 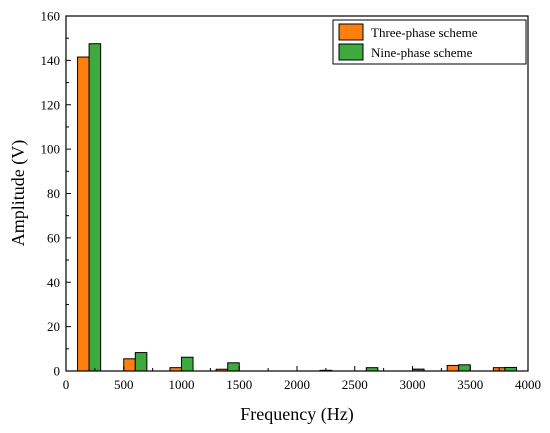 I want to click on legend: Three-phase scheme Nine-phase scheme, so click(x=429, y=42).